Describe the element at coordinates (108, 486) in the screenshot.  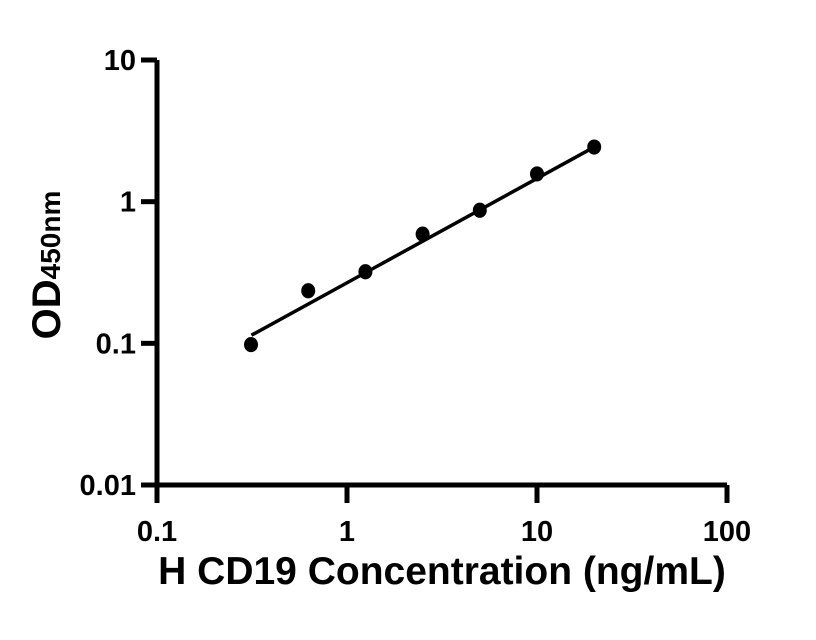
I see `y-tick-label: 0.01` at that location.